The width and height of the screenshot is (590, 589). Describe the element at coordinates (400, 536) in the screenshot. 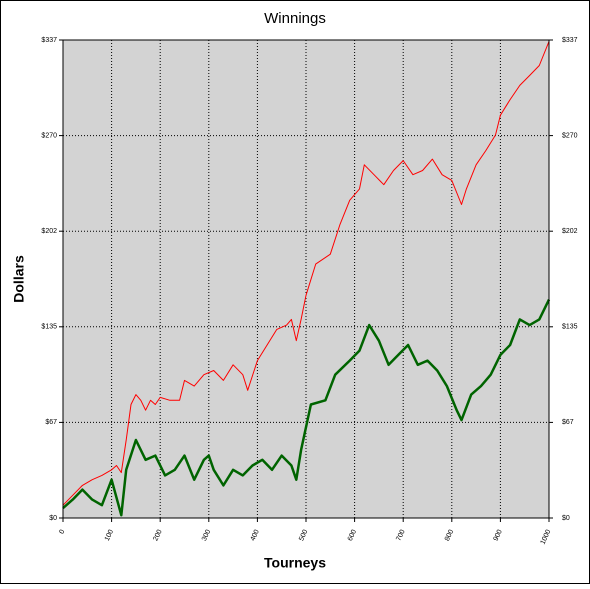

I see `x-tick-label: 700` at that location.